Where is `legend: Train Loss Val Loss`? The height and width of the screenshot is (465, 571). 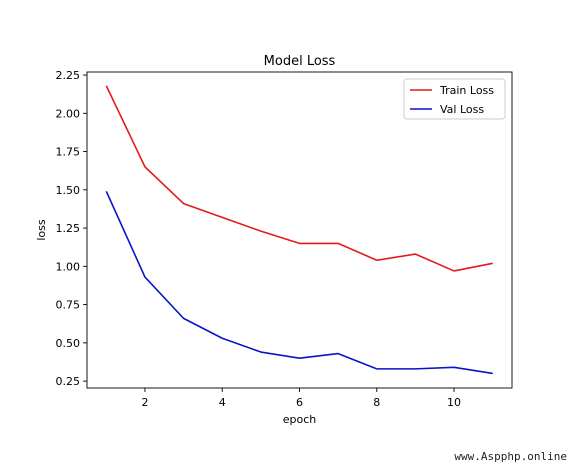 legend: Train Loss Val Loss is located at coordinates (454, 99).